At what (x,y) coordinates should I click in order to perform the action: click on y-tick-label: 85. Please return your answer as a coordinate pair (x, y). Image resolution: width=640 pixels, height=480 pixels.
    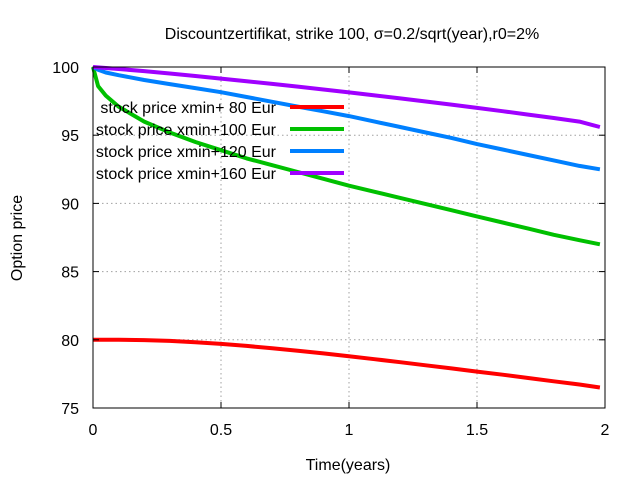
    Looking at the image, I should click on (70, 273).